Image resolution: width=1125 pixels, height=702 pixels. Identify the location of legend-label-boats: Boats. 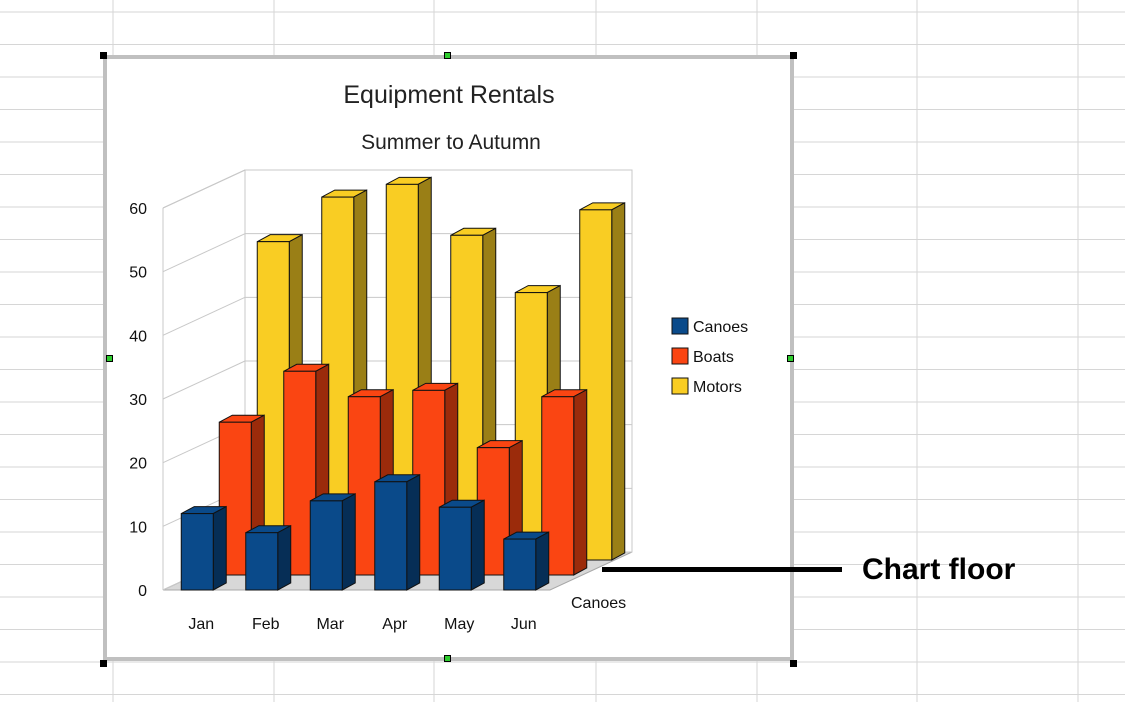
(713, 357).